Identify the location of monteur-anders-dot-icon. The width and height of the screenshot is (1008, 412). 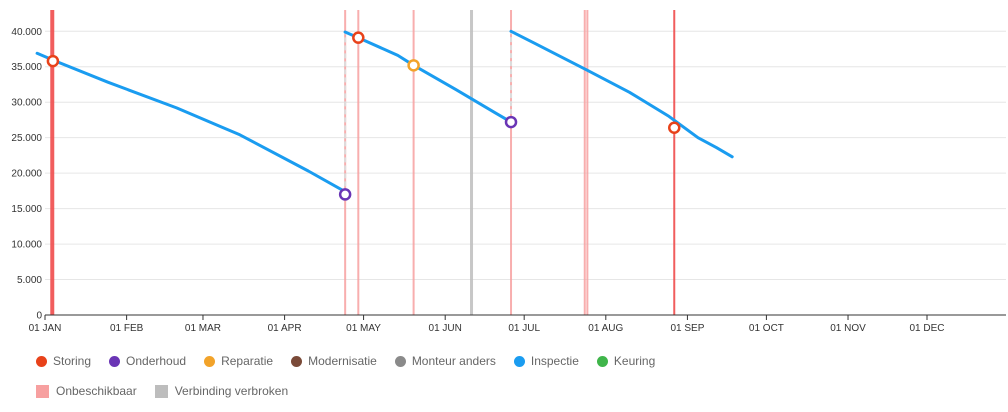
(400, 361).